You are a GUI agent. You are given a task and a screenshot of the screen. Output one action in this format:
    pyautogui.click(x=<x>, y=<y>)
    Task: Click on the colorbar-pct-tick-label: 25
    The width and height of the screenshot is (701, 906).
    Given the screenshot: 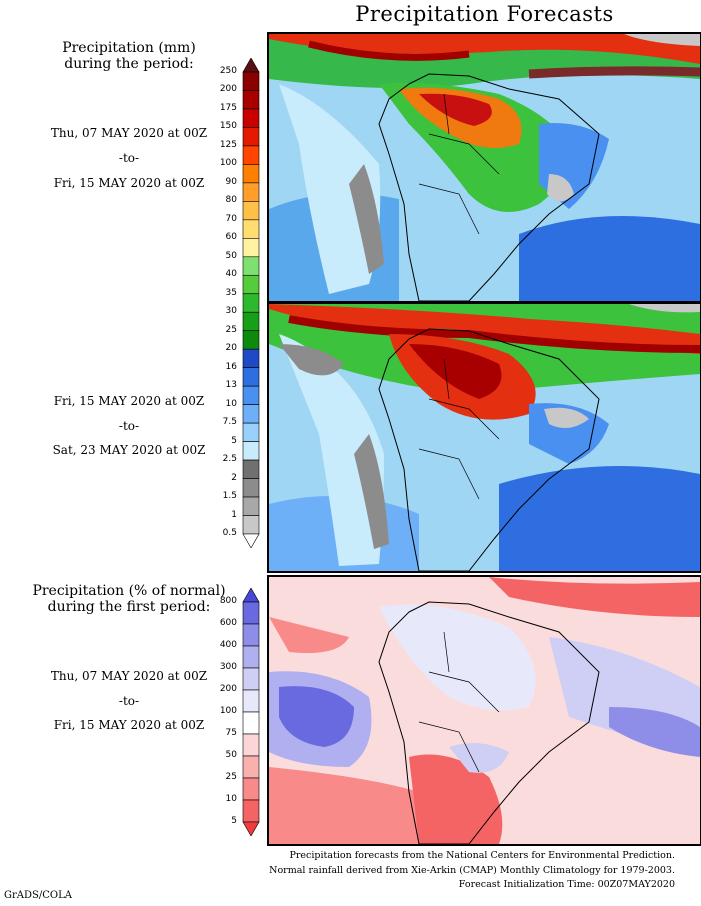 What is the action you would take?
    pyautogui.click(x=231, y=777)
    